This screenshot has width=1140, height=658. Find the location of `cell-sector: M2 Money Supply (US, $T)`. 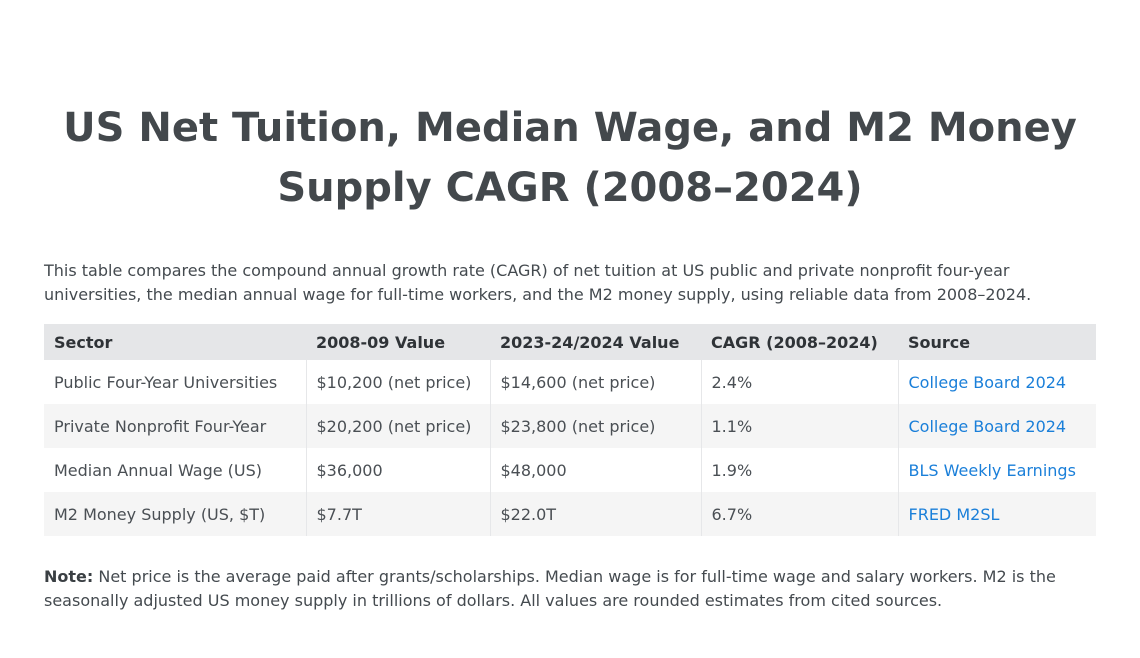

cell-sector: M2 Money Supply (US, $T) is located at coordinates (175, 514).